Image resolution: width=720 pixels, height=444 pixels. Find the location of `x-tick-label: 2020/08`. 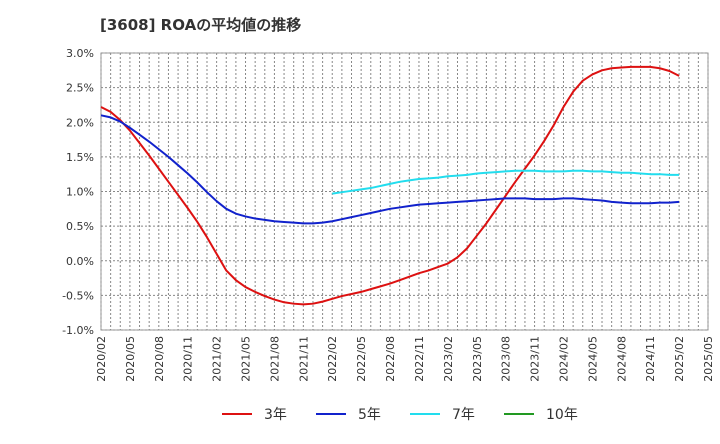

x-tick-label: 2020/08 is located at coordinates (159, 359).